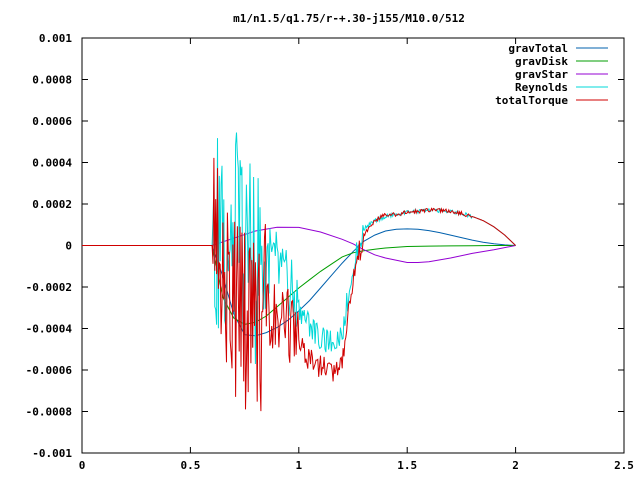 The image size is (640, 480). Describe the element at coordinates (538, 48) in the screenshot. I see `legend-label: gravTotal` at that location.